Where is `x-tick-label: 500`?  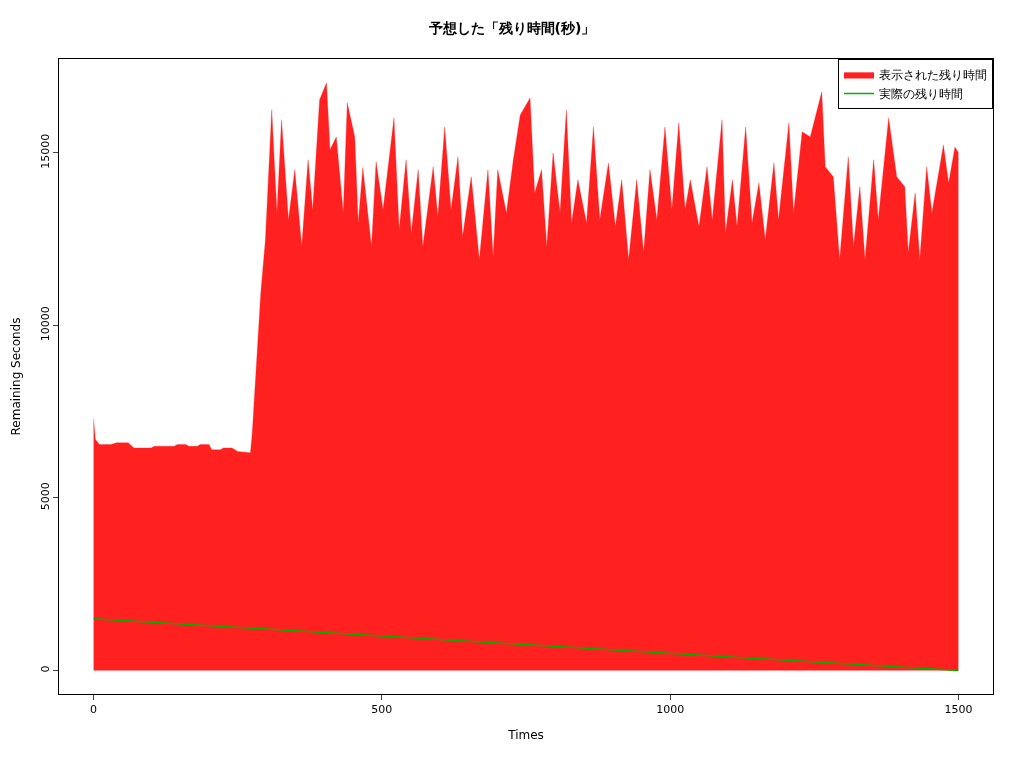
x-tick-label: 500 is located at coordinates (382, 710).